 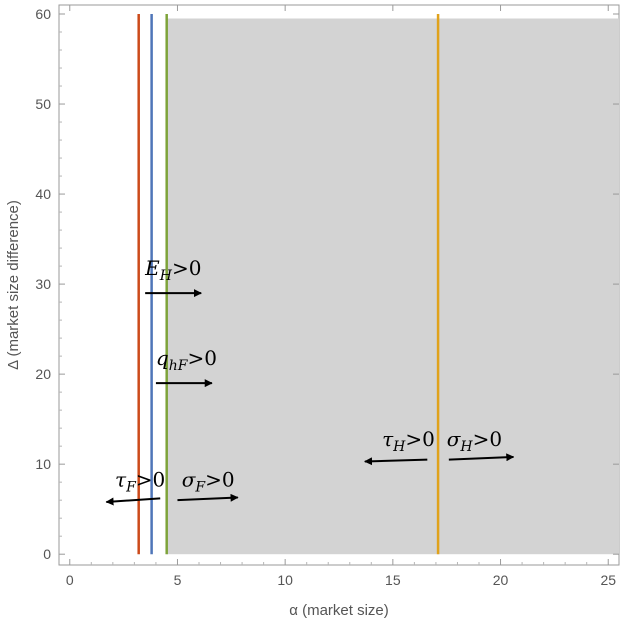 I want to click on y-tick-label: 10, so click(x=43, y=464).